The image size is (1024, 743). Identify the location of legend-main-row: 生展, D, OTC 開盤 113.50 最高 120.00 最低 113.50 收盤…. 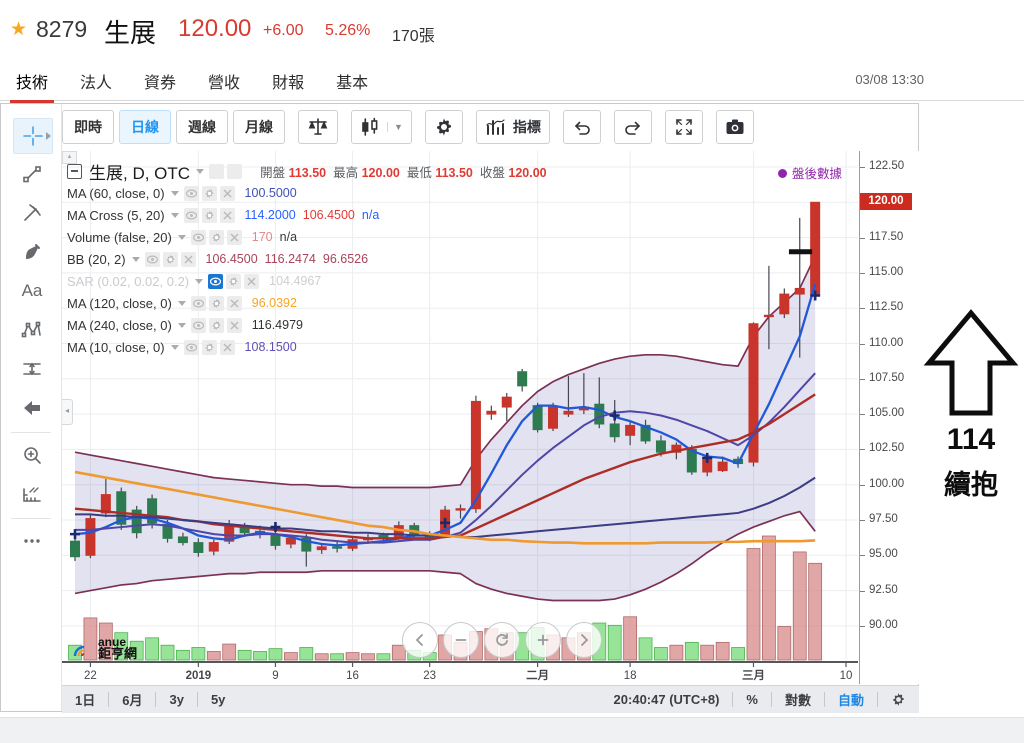
(307, 171).